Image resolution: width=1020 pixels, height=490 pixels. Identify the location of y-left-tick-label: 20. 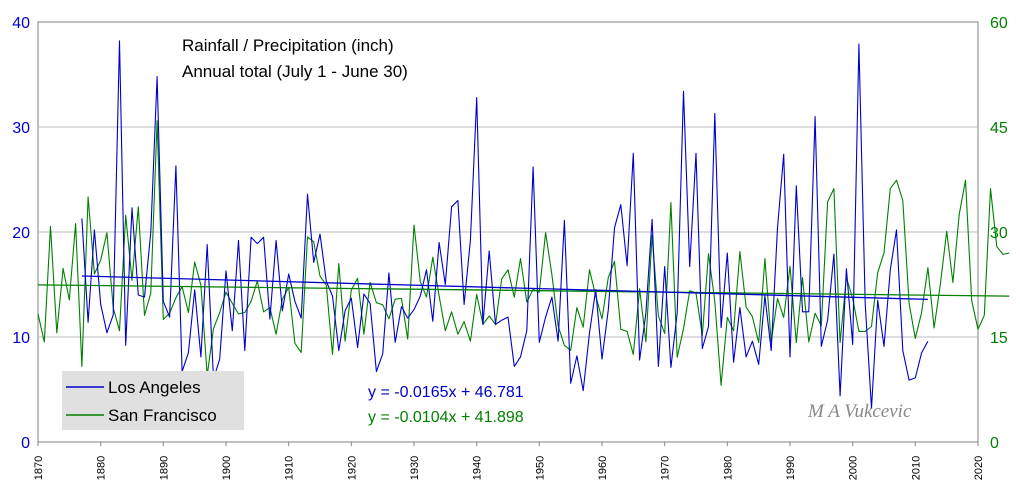
(21, 233).